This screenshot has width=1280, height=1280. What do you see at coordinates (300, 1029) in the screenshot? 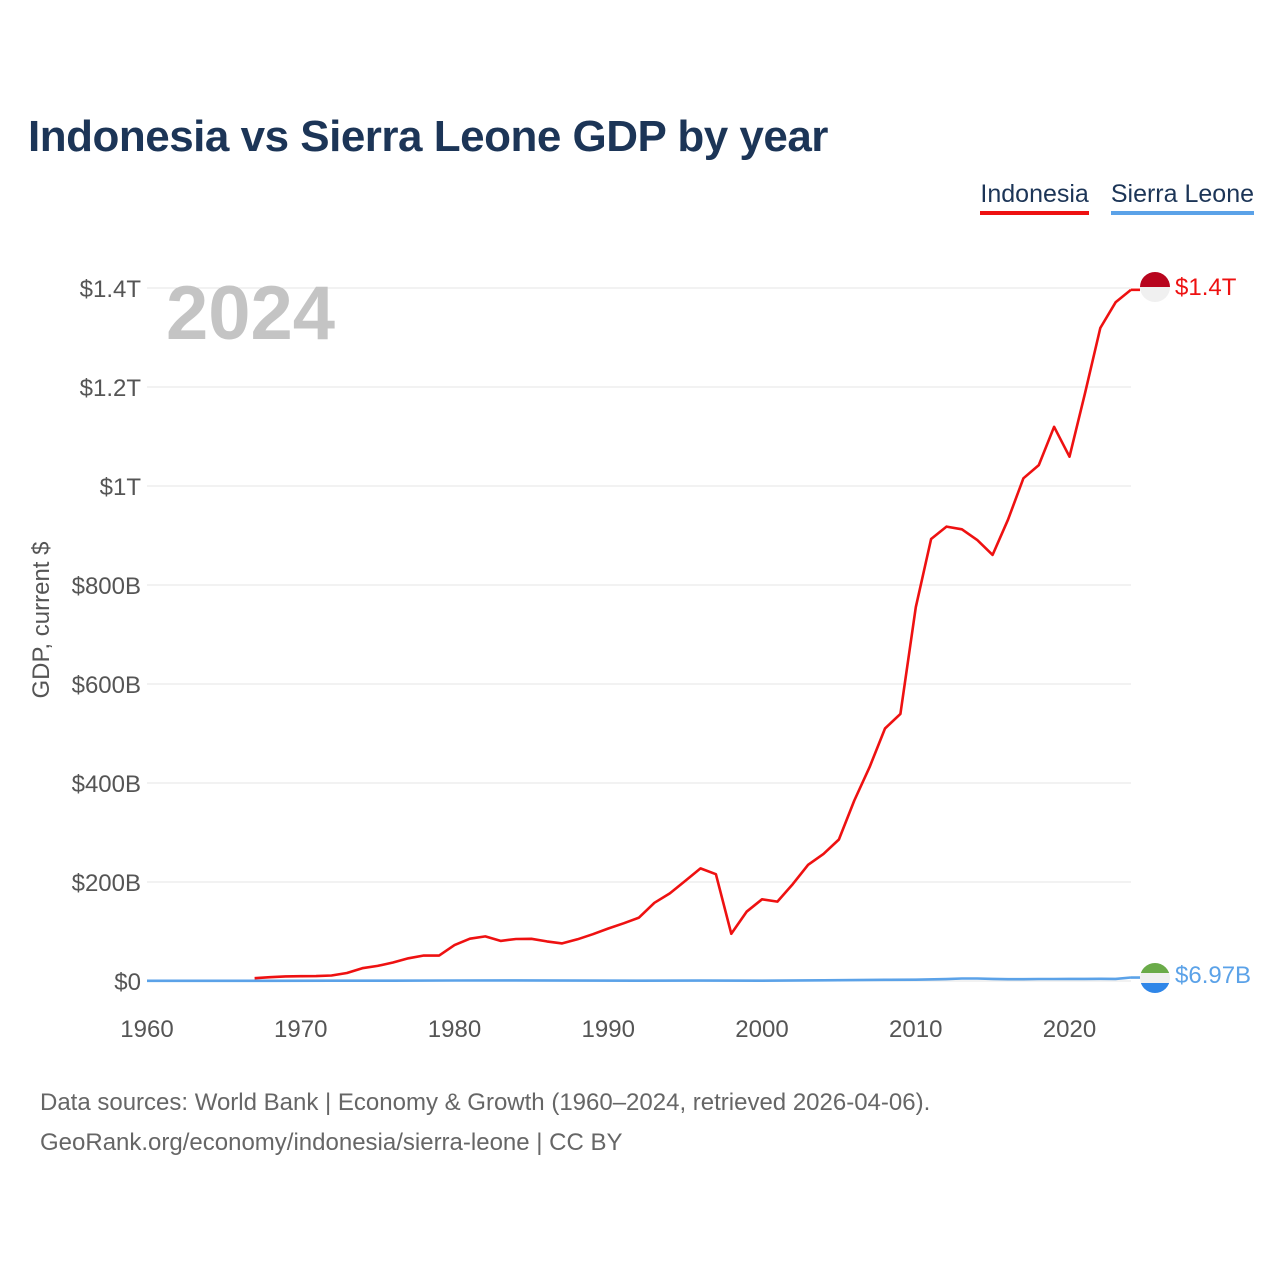
I see `x-tick-label: 1970` at bounding box center [300, 1029].